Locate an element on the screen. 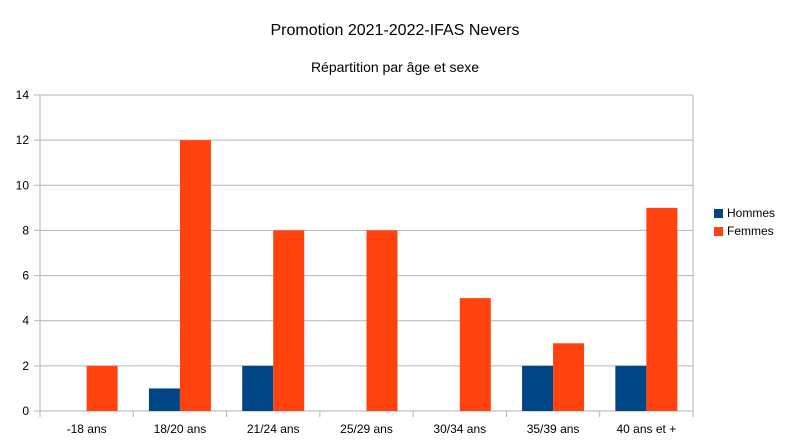 The image size is (790, 444). x-tick-label: -18 ans is located at coordinates (87, 429).